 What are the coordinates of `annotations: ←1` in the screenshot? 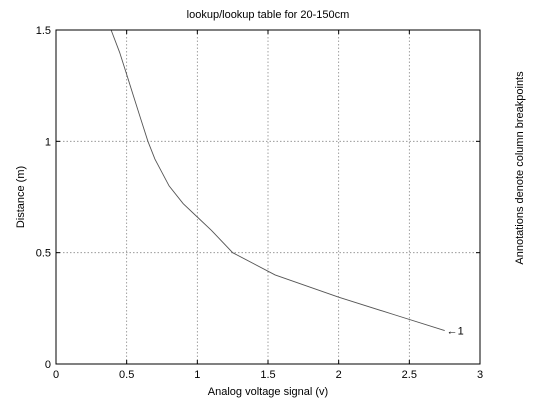 It's located at (455, 332).